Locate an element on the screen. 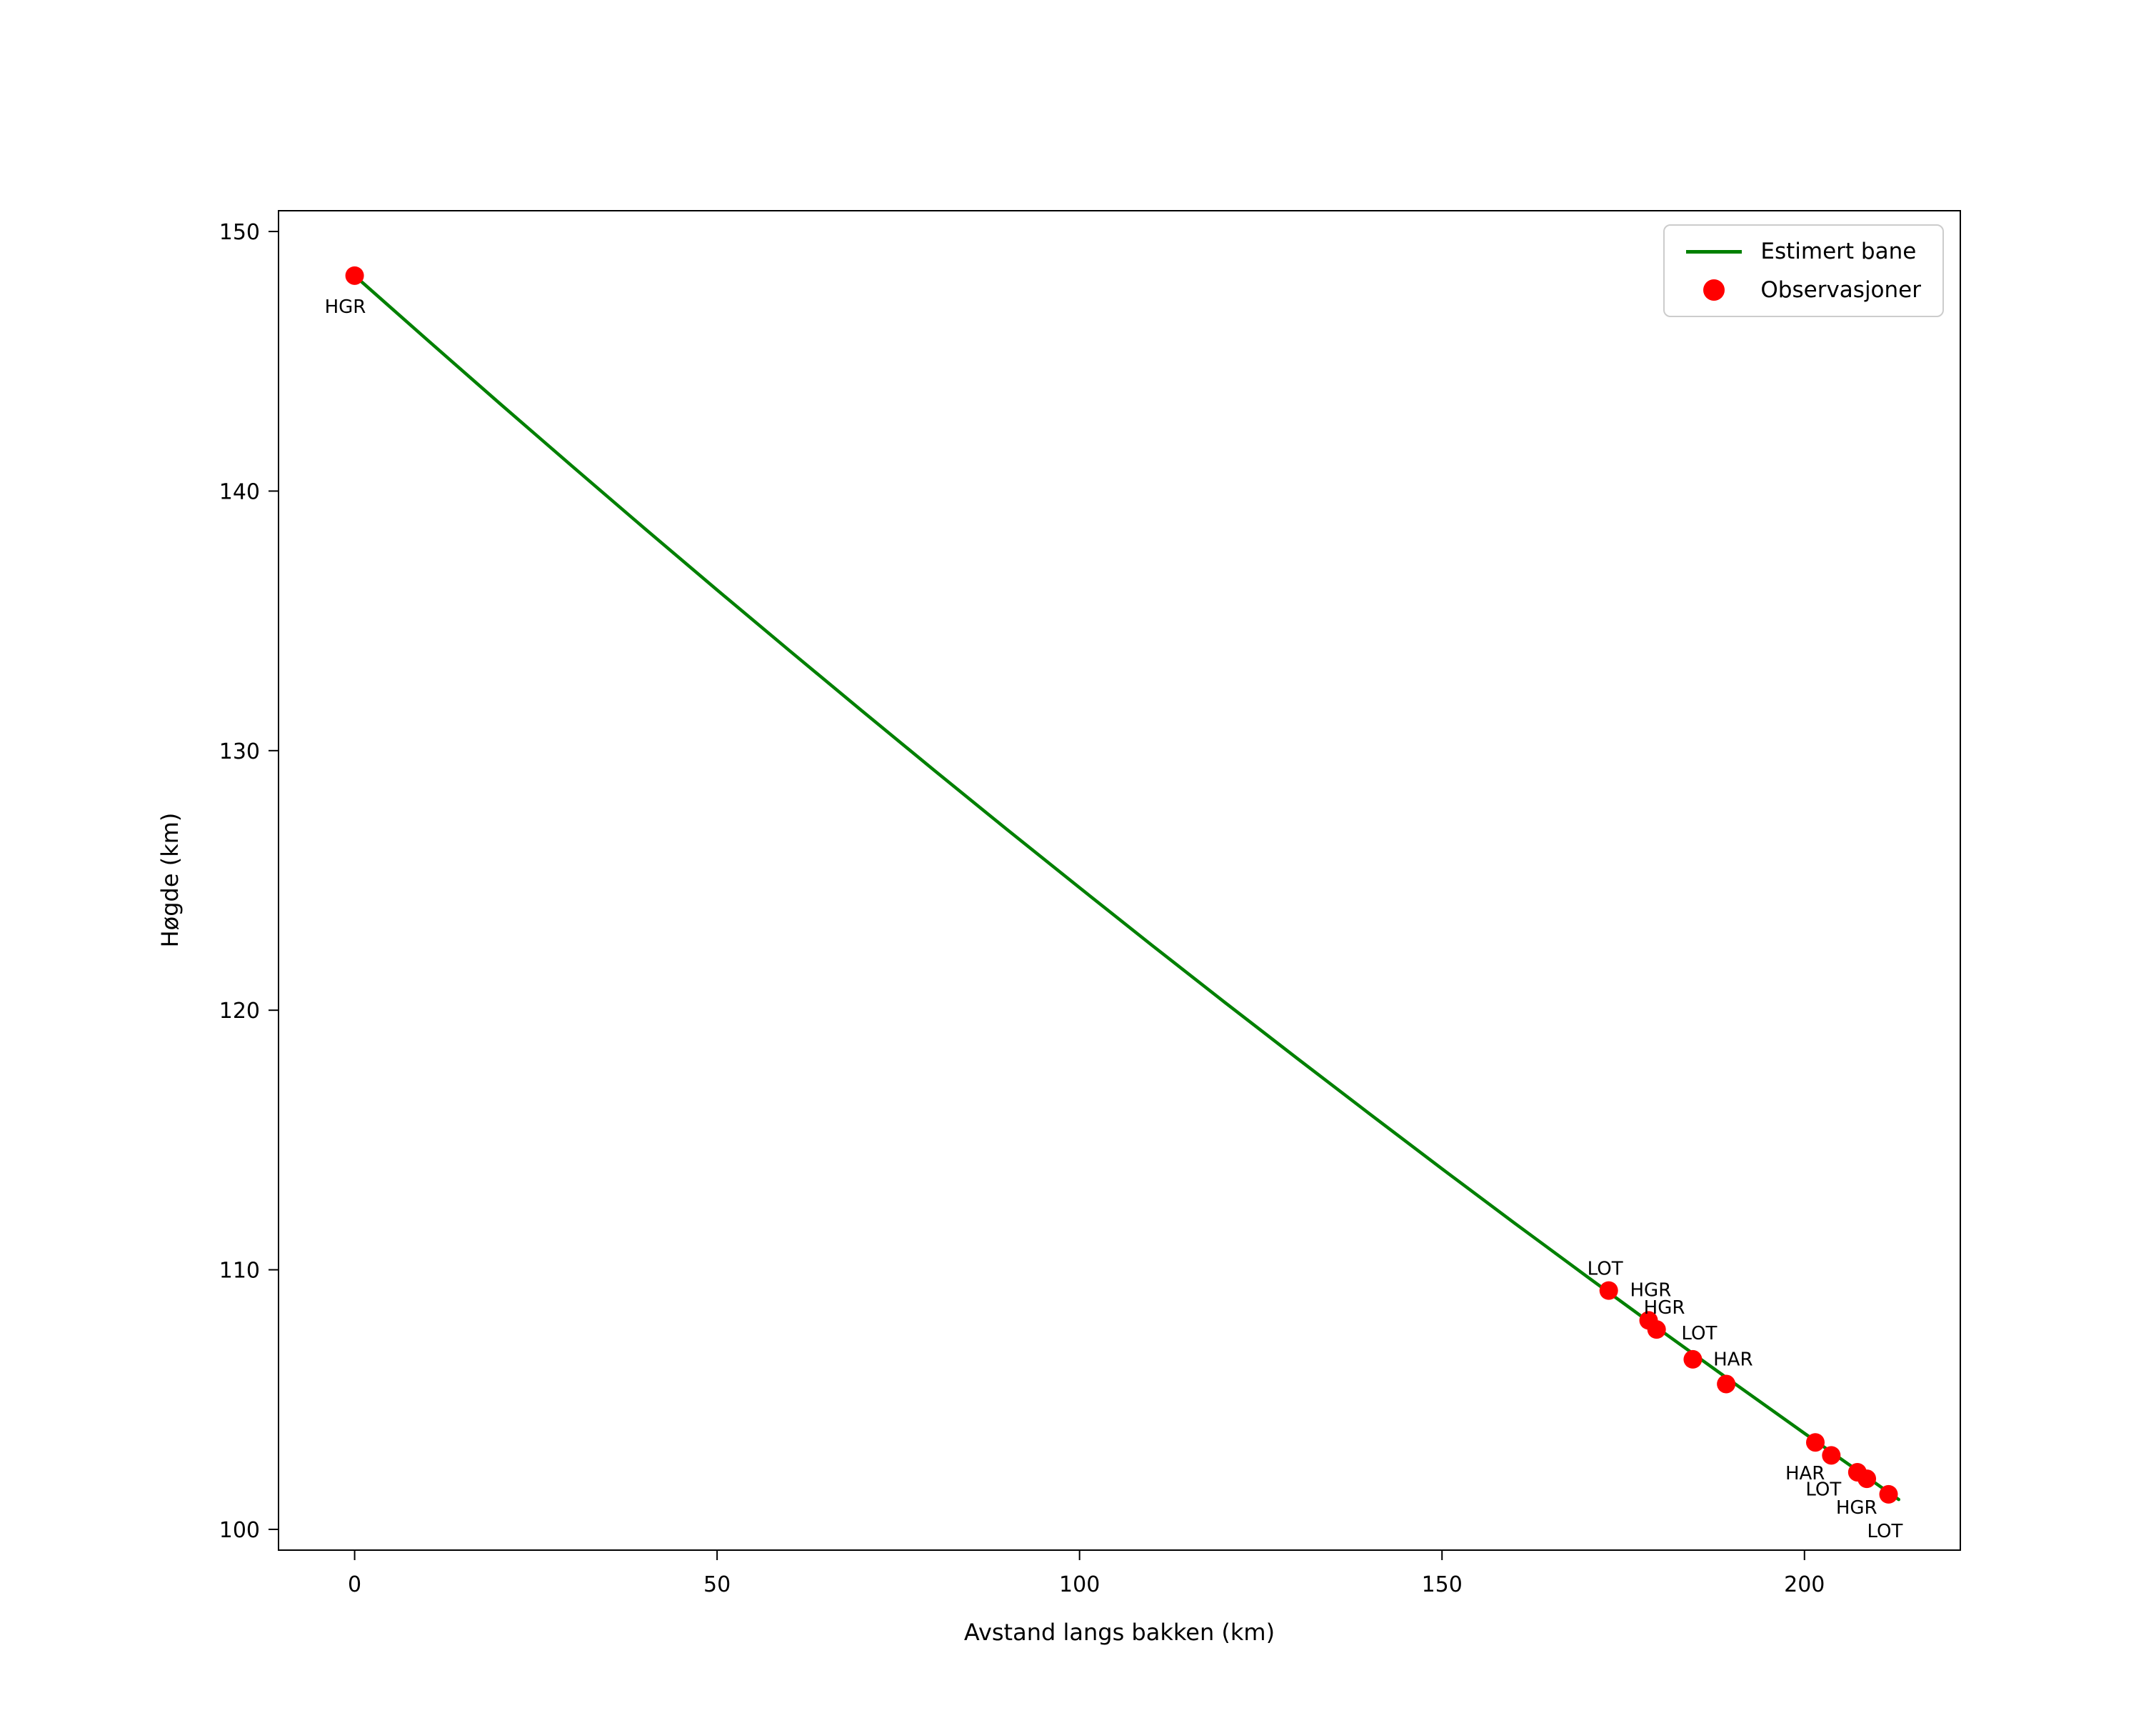 This screenshot has width=2156, height=1728. x-axis-label: Avstand langs bakken (km) is located at coordinates (1119, 1632).